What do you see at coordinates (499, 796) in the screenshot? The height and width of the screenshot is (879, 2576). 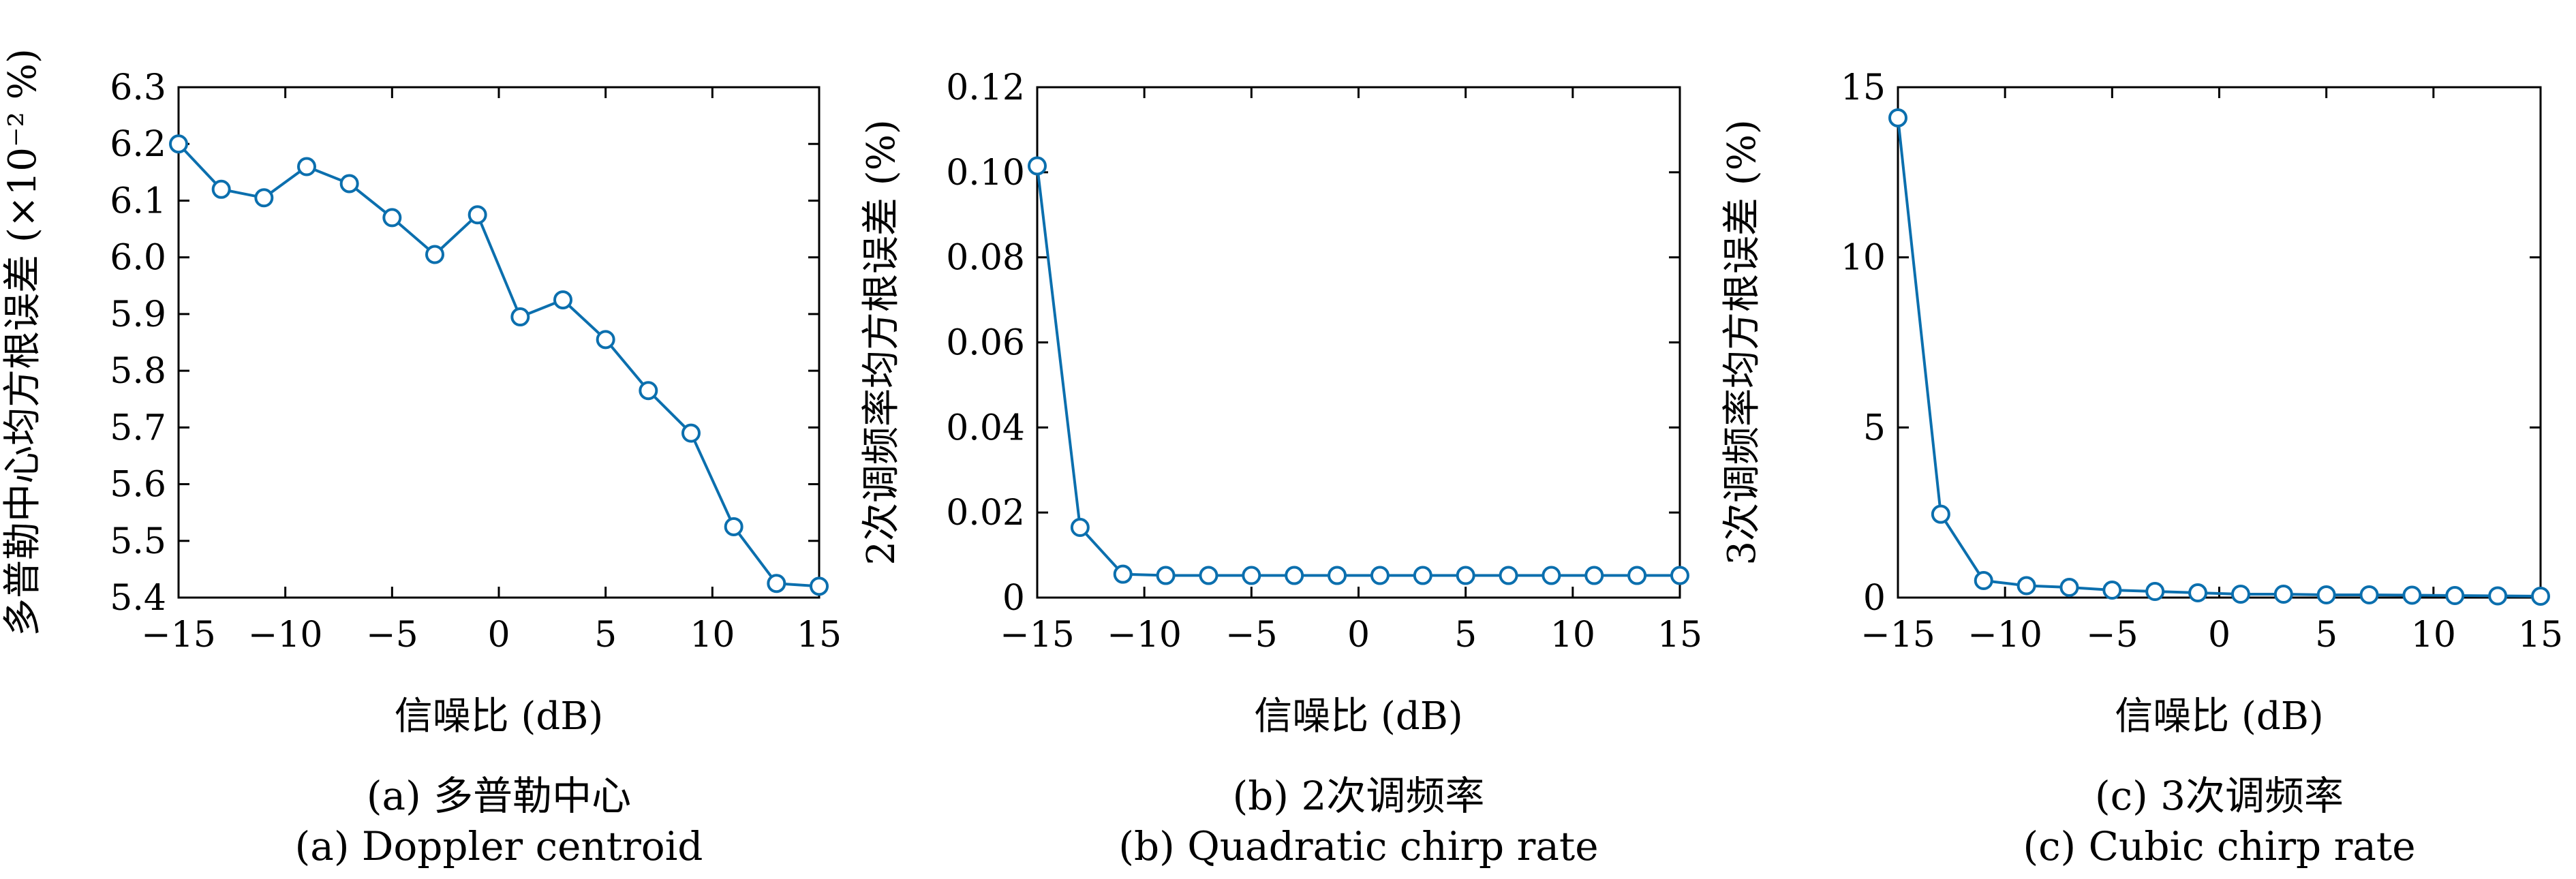 I see `caption-cn: (a) 多普勒中心` at bounding box center [499, 796].